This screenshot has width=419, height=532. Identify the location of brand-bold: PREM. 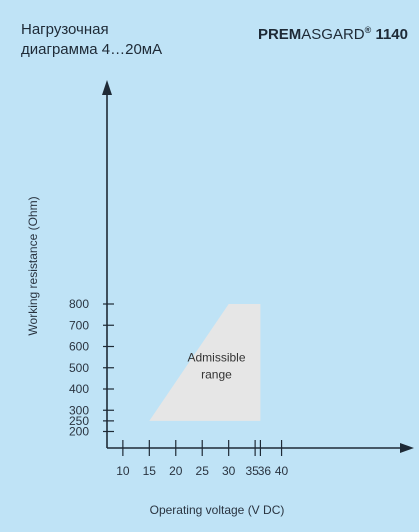
(279, 34).